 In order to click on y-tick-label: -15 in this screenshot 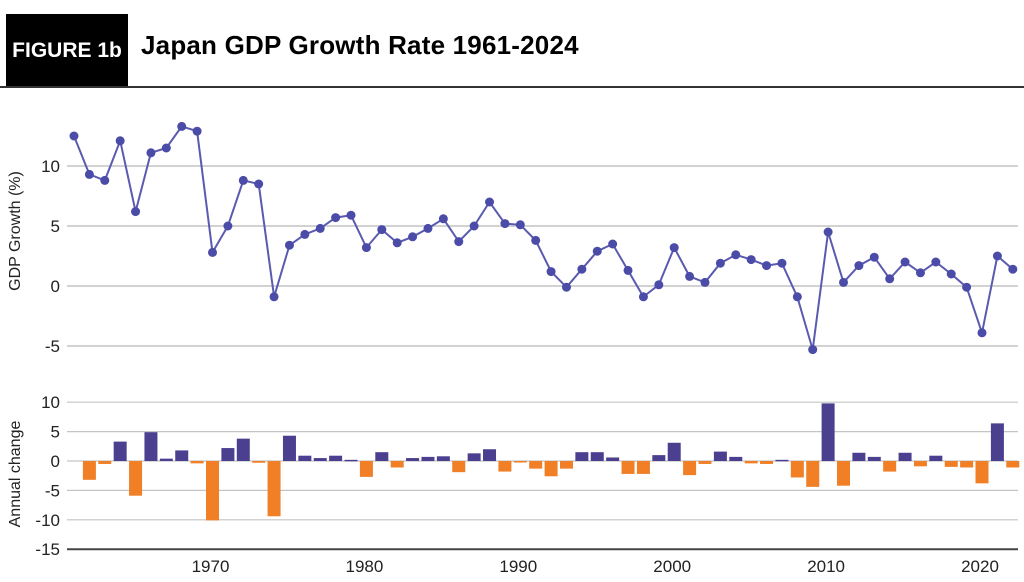, I will do `click(47, 549)`.